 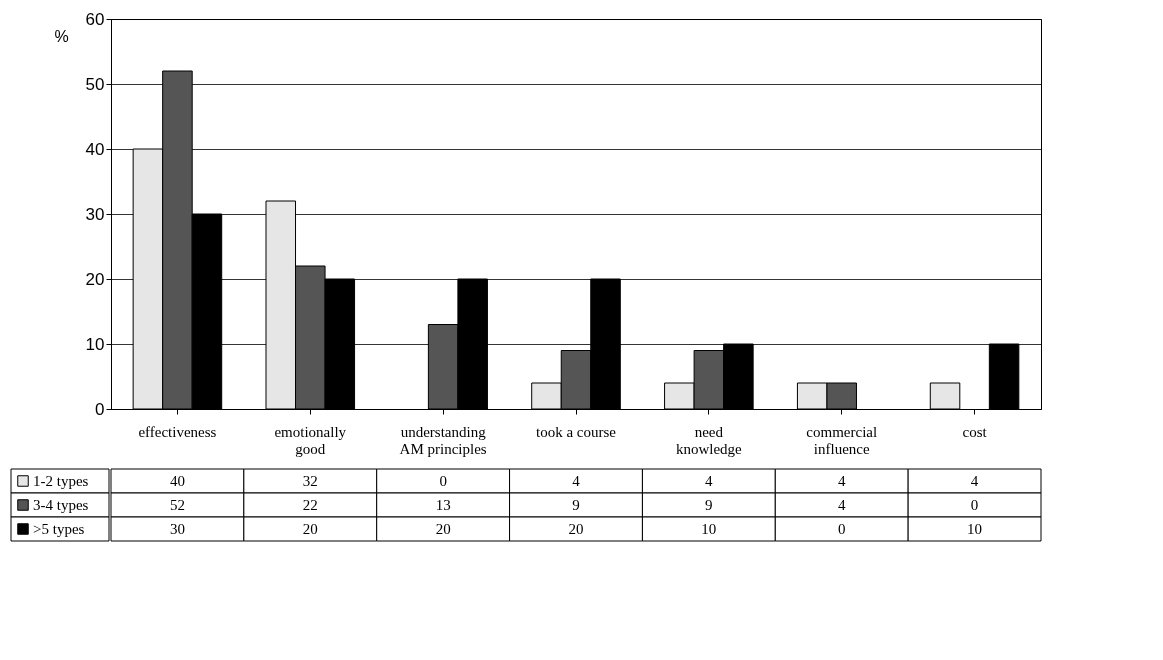 What do you see at coordinates (842, 440) in the screenshot?
I see `x-tick-label: commercial influence` at bounding box center [842, 440].